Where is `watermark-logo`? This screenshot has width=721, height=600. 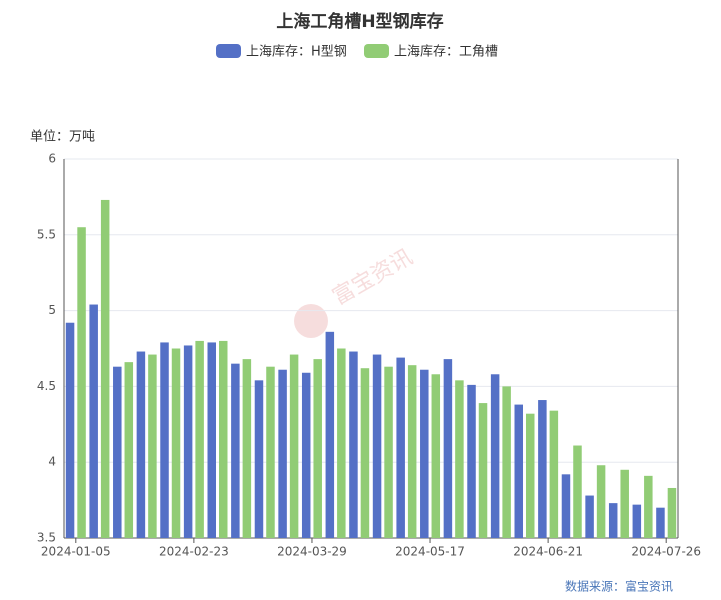 watermark-logo is located at coordinates (311, 321).